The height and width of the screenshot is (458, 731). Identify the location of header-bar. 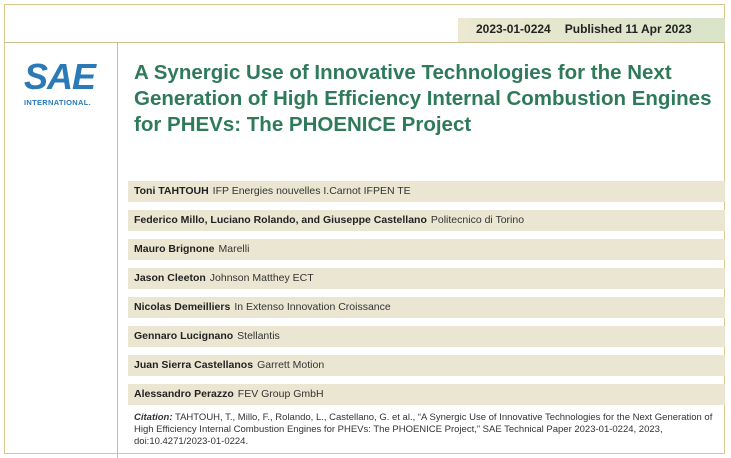
(364, 23).